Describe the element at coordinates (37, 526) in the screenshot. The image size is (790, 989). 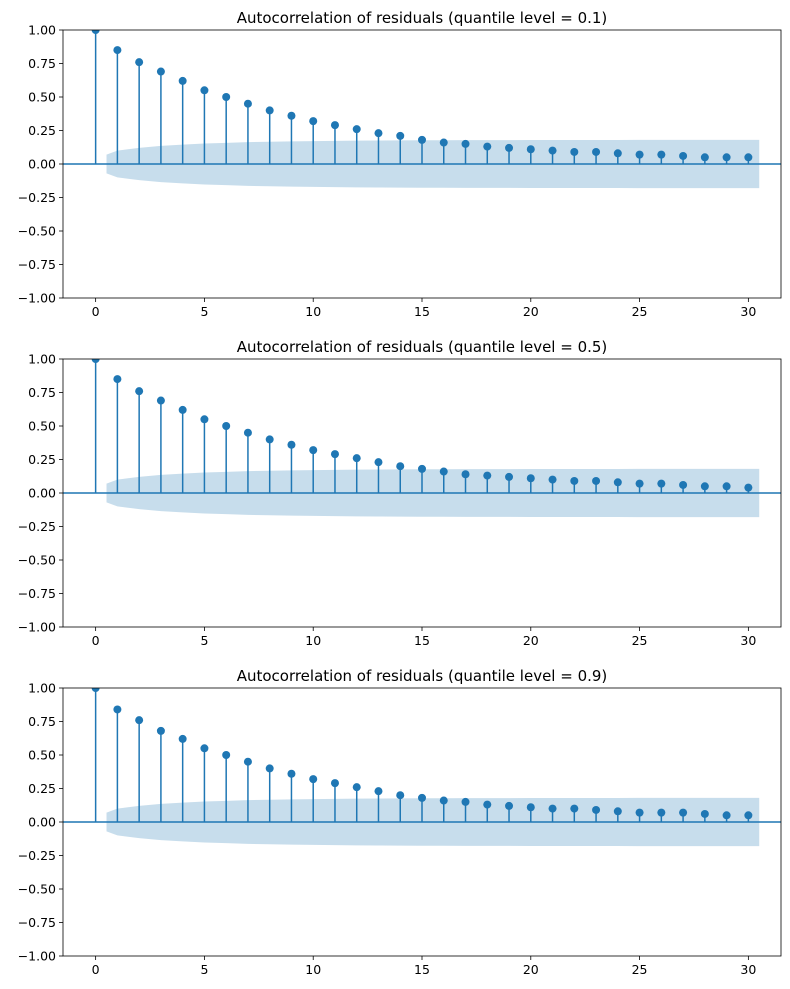
I see `y-tick-label: −0.25` at that location.